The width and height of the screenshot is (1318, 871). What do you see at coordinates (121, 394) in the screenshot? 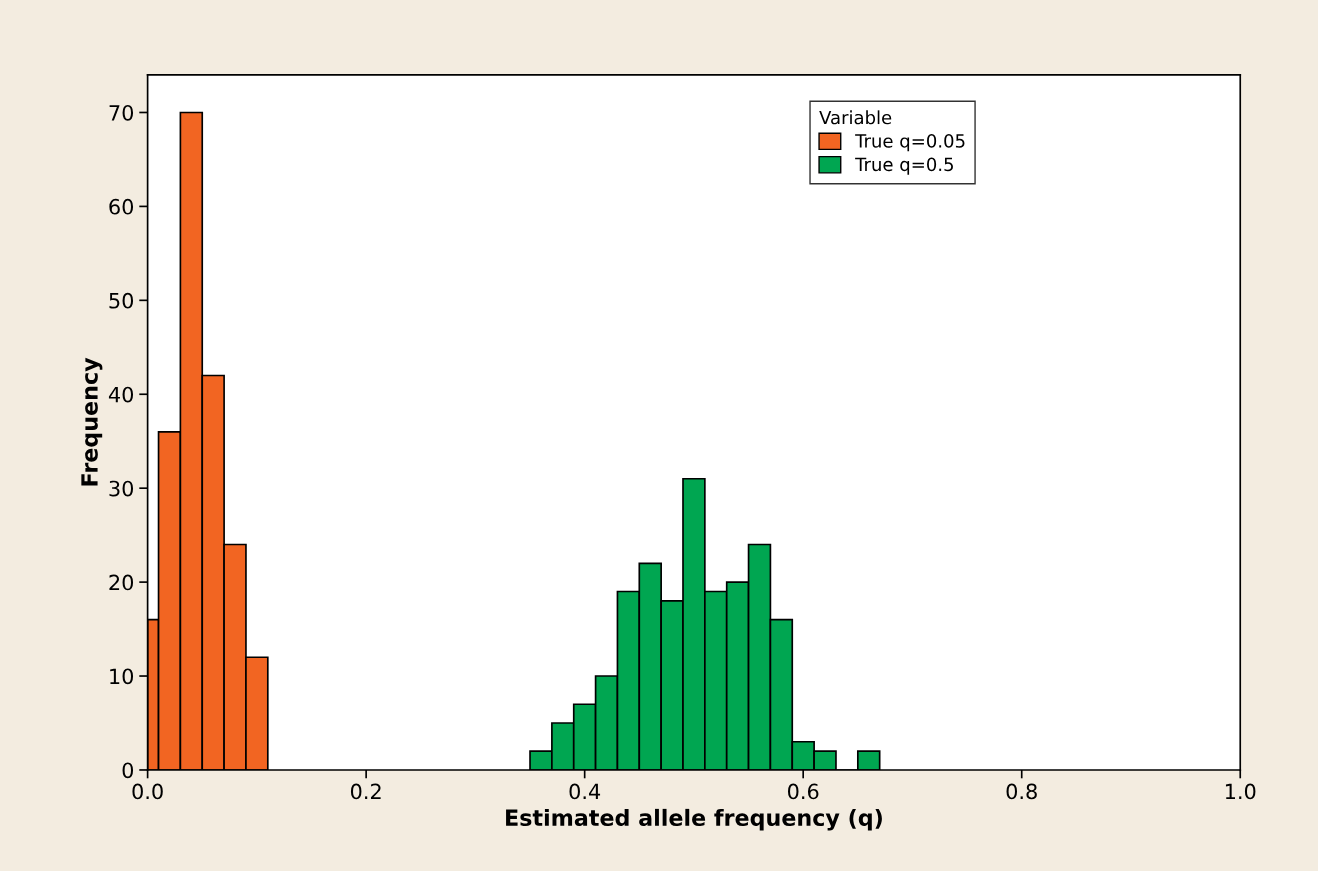
I see `y-tick-label: 40` at bounding box center [121, 394].